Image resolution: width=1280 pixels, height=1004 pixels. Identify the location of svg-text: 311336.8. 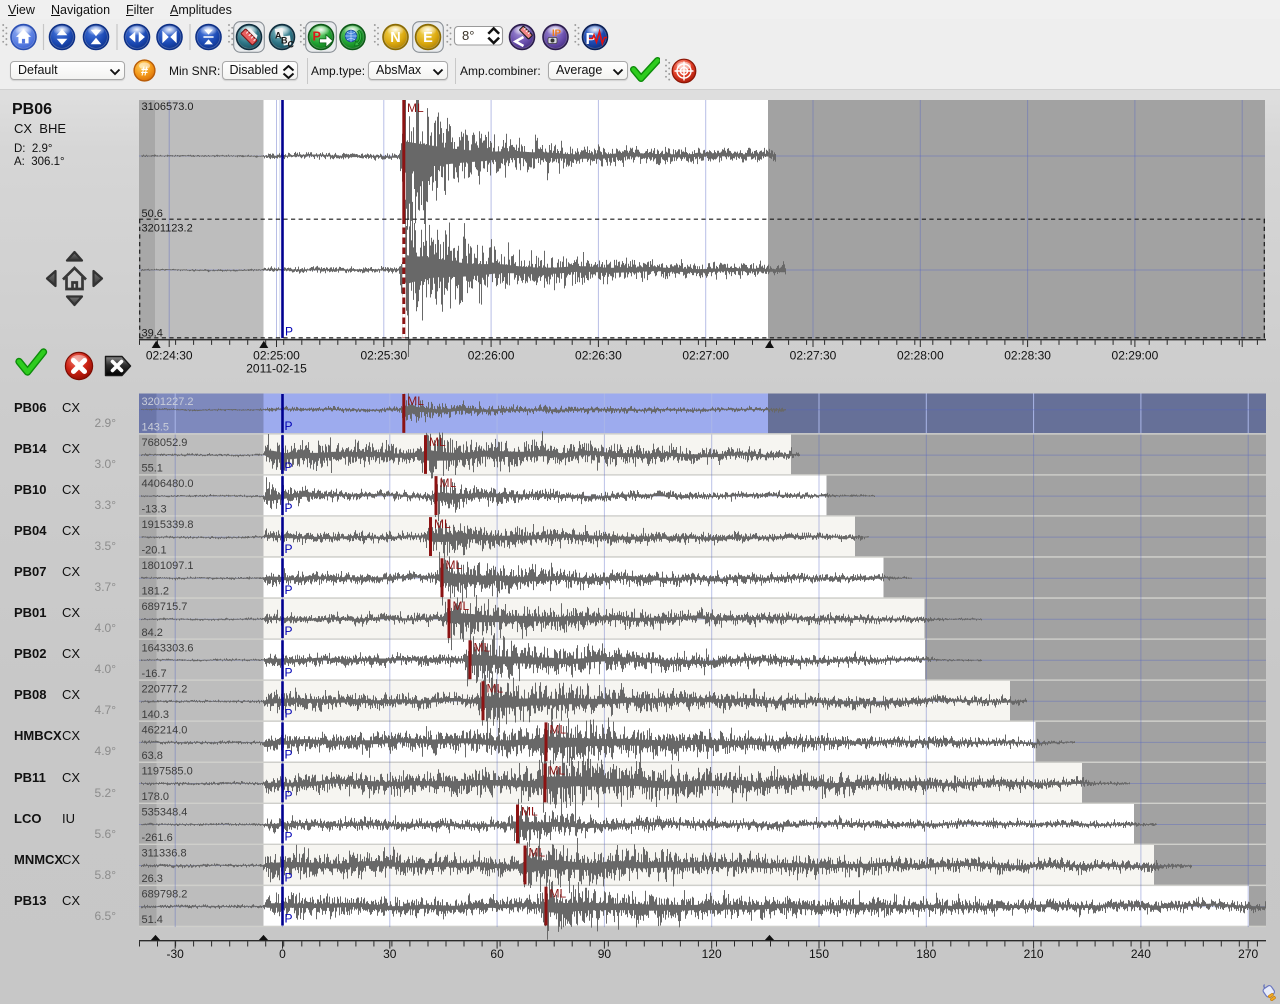
(164, 854).